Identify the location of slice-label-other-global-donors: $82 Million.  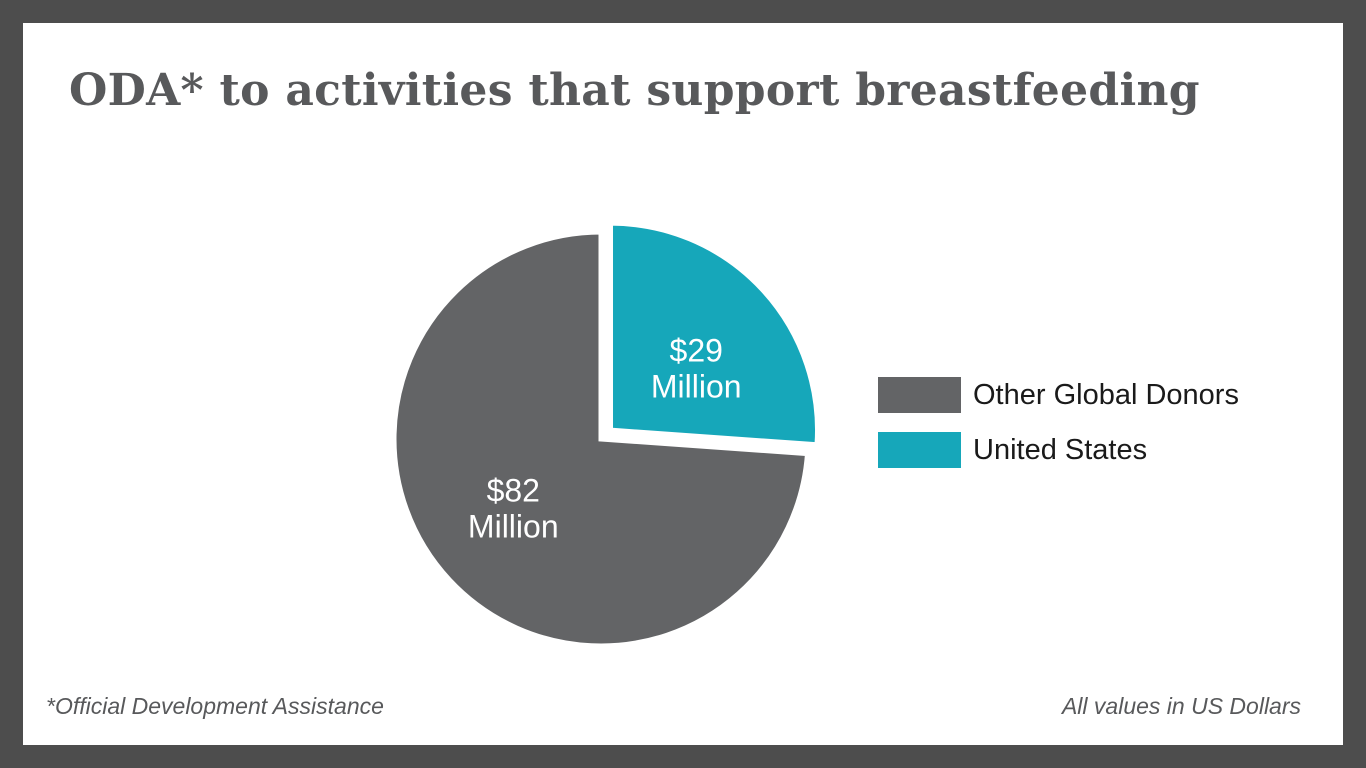
(513, 509).